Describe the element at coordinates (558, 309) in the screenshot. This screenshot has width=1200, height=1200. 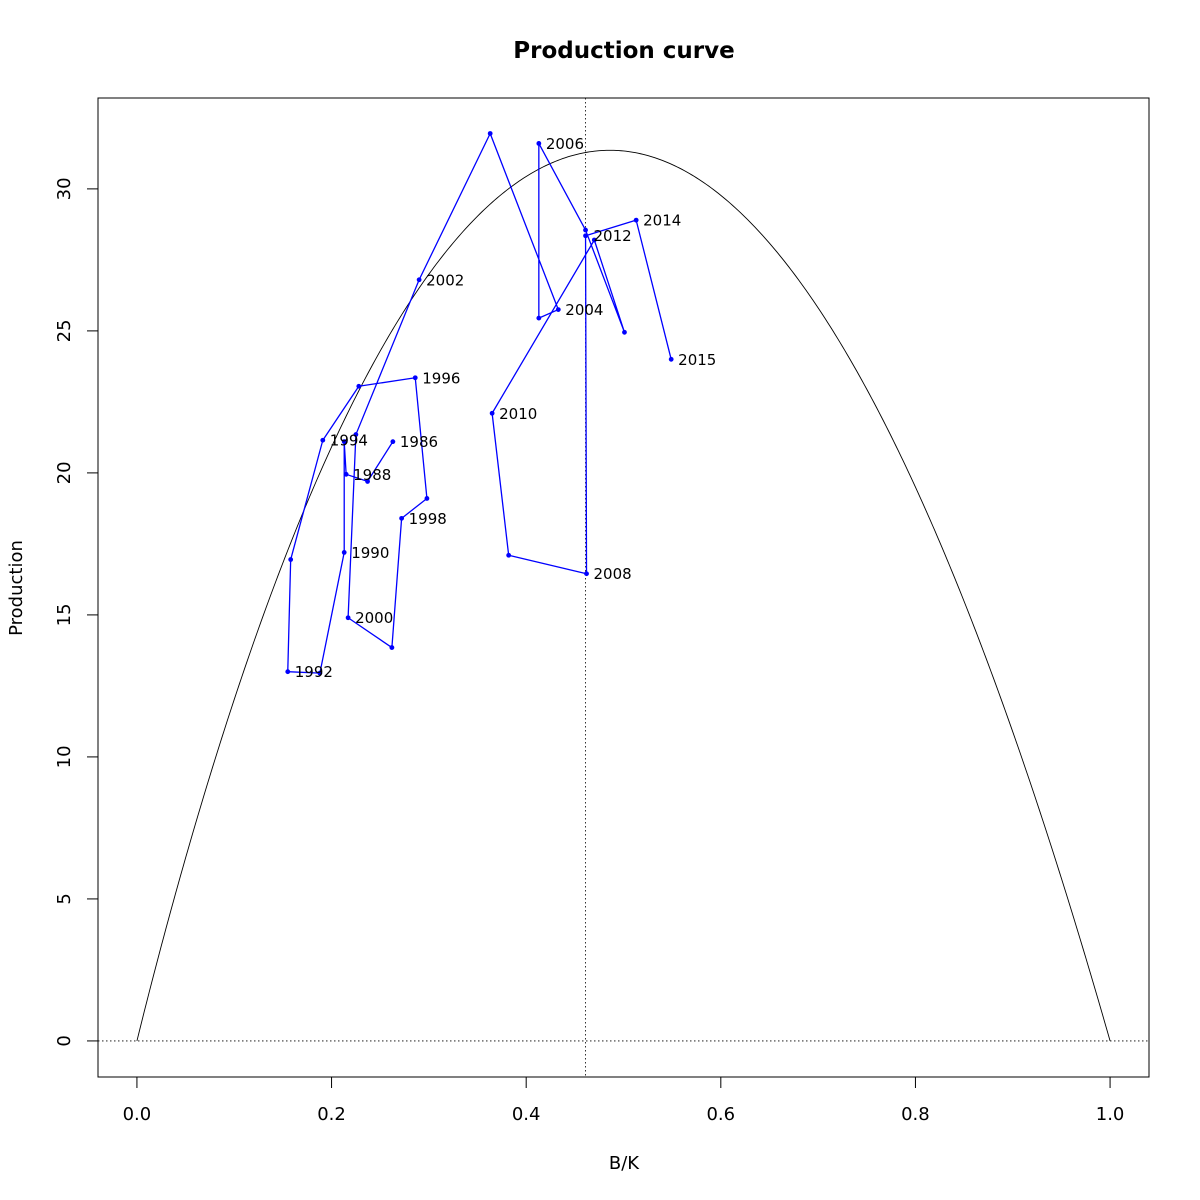
I see `data-point-2004` at that location.